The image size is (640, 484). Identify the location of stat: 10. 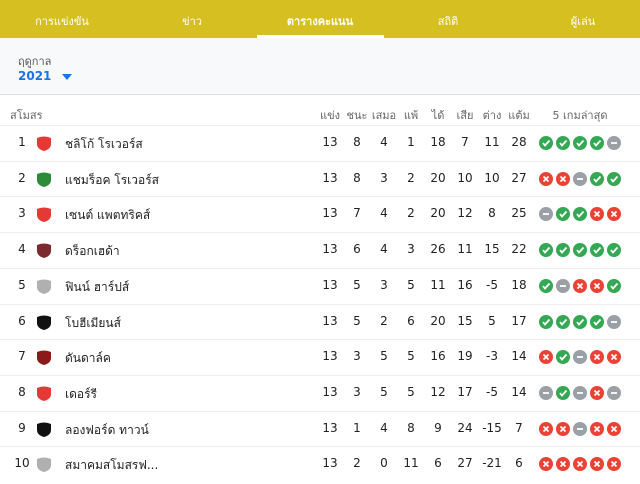
(465, 177).